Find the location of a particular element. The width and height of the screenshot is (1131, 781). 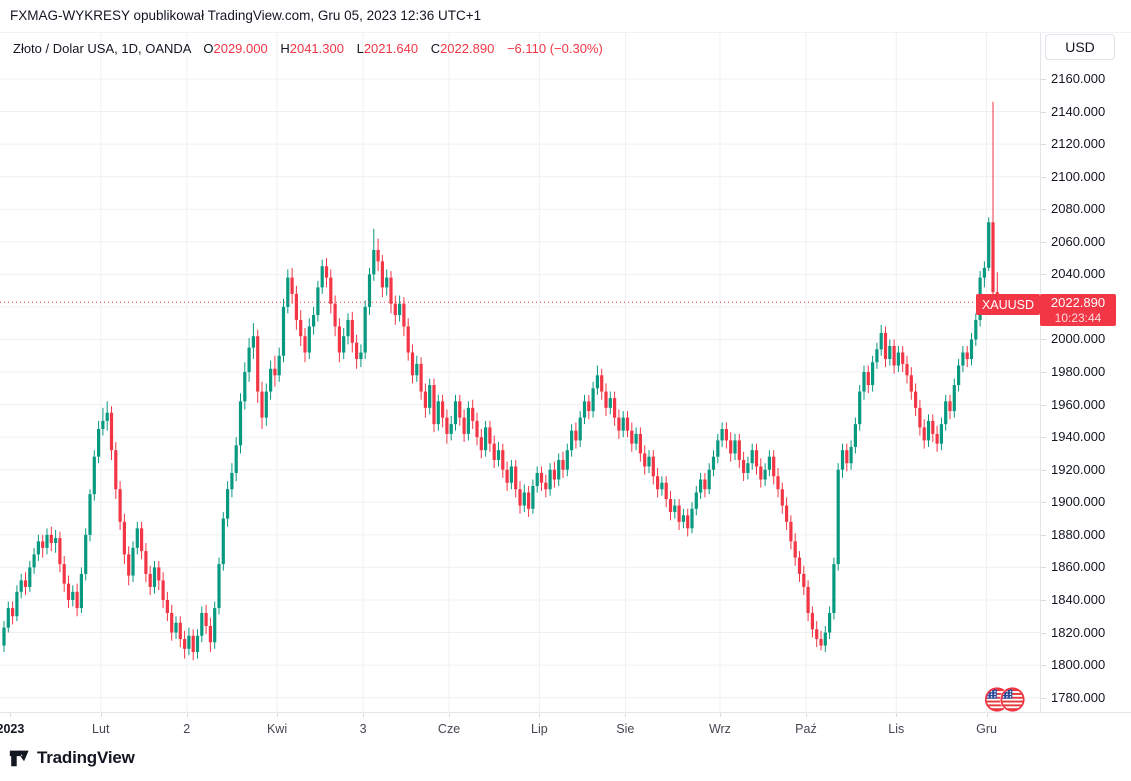

price-axis-label: 1940.000 is located at coordinates (1078, 437).